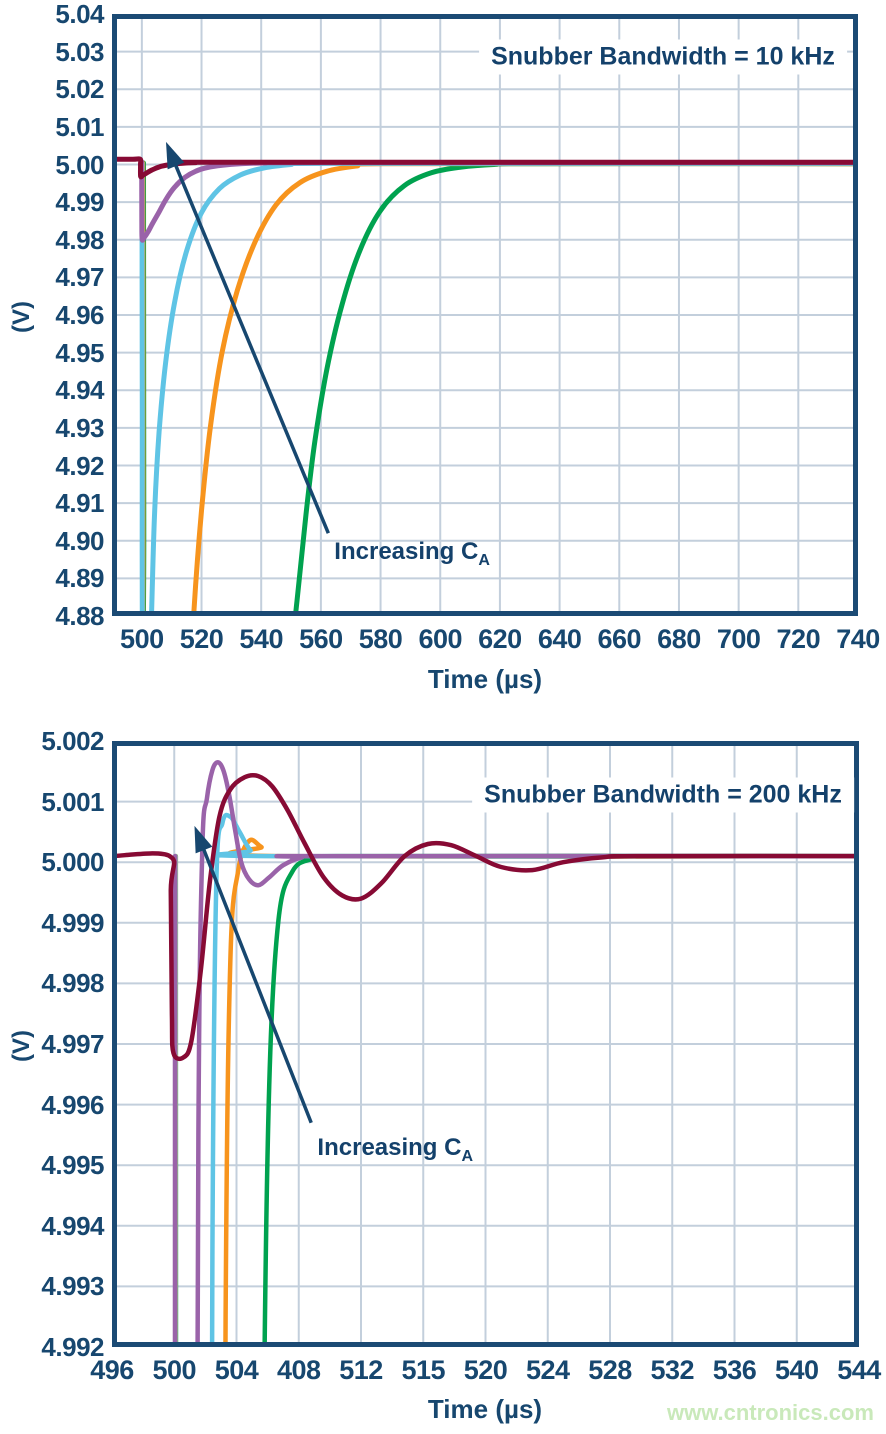  What do you see at coordinates (79, 51) in the screenshot?
I see `y-tick-label: 5.03` at bounding box center [79, 51].